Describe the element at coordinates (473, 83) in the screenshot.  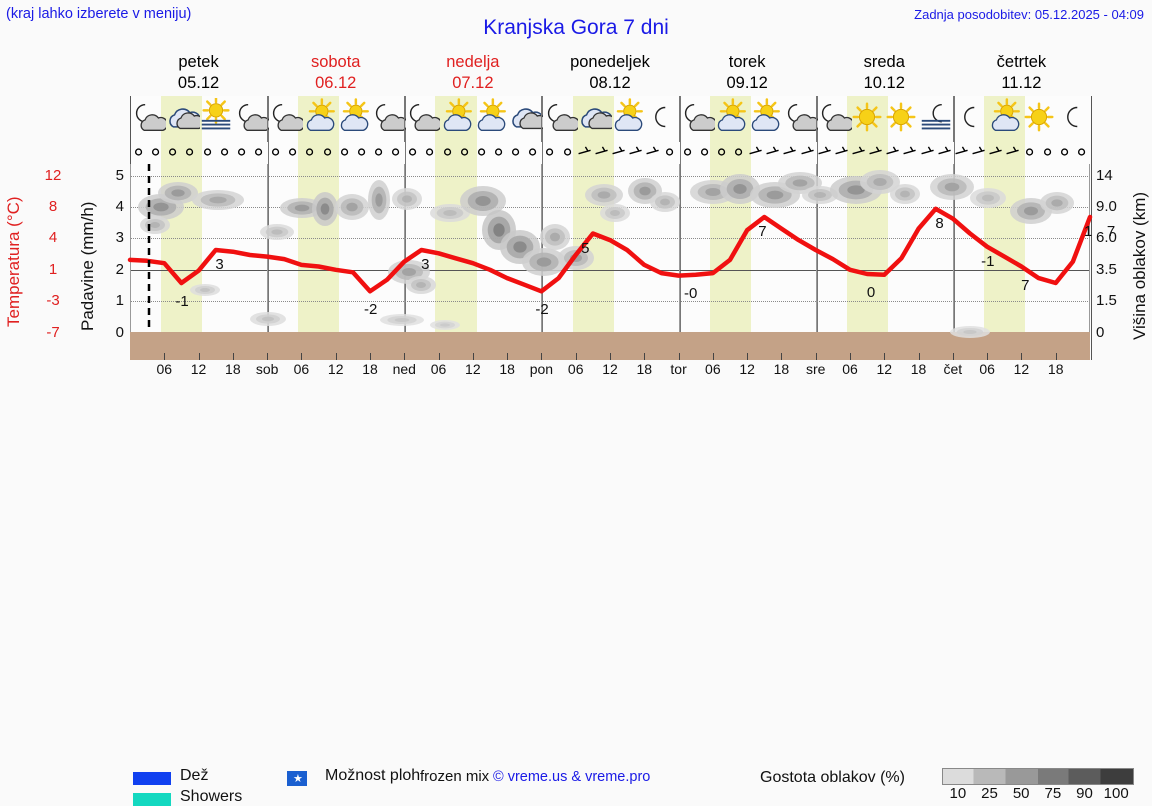
I see `day-date: 07.12` at that location.